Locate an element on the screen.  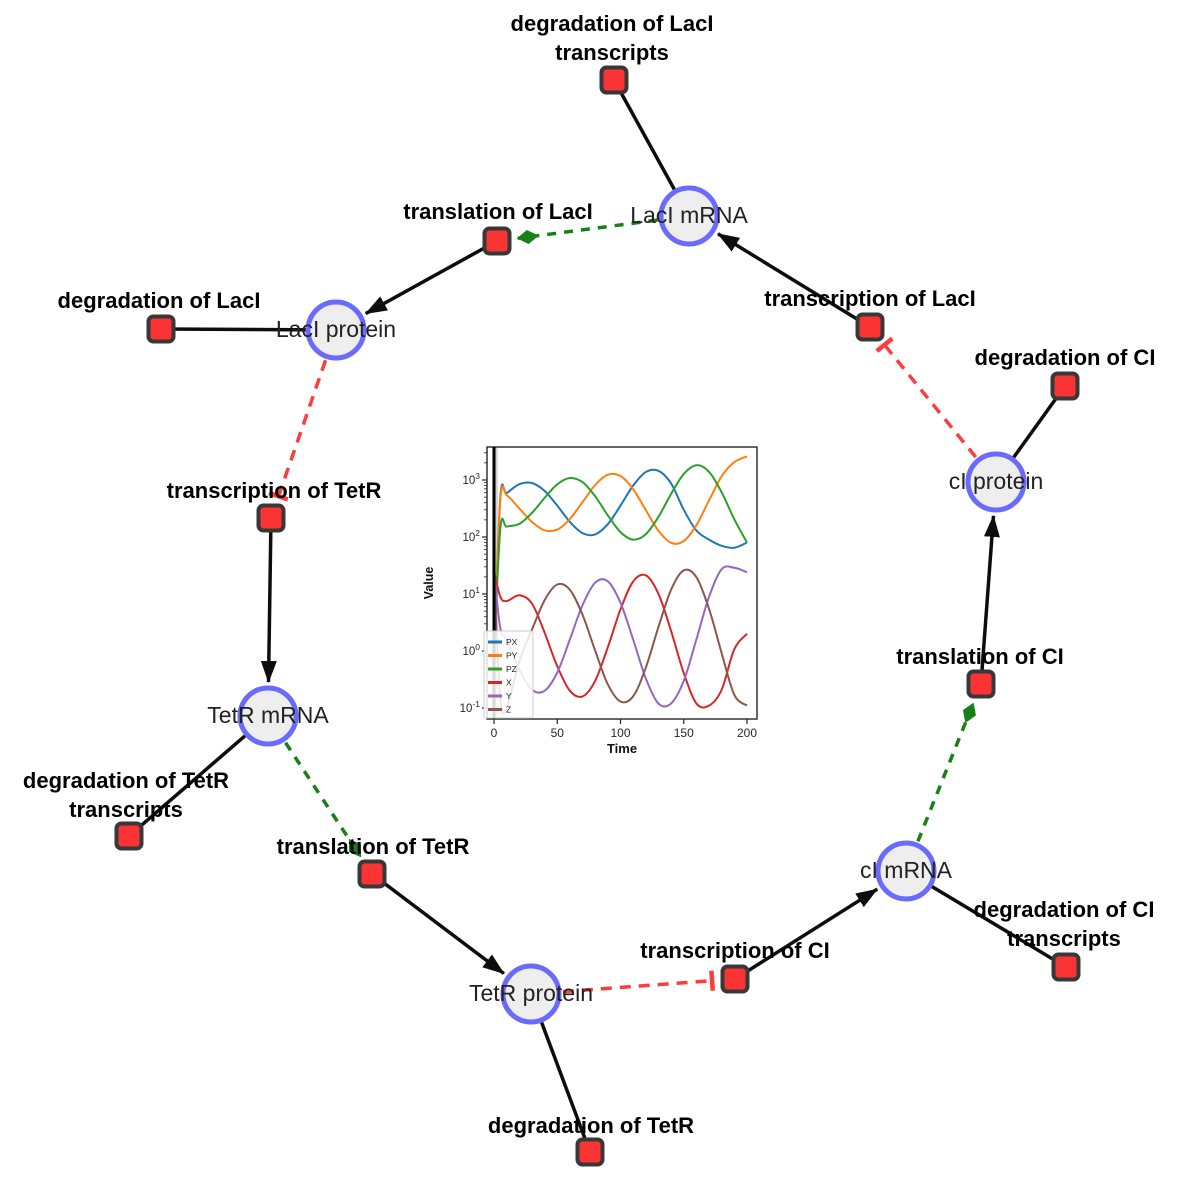
y-tick-label: 10¹ is located at coordinates (471, 593).